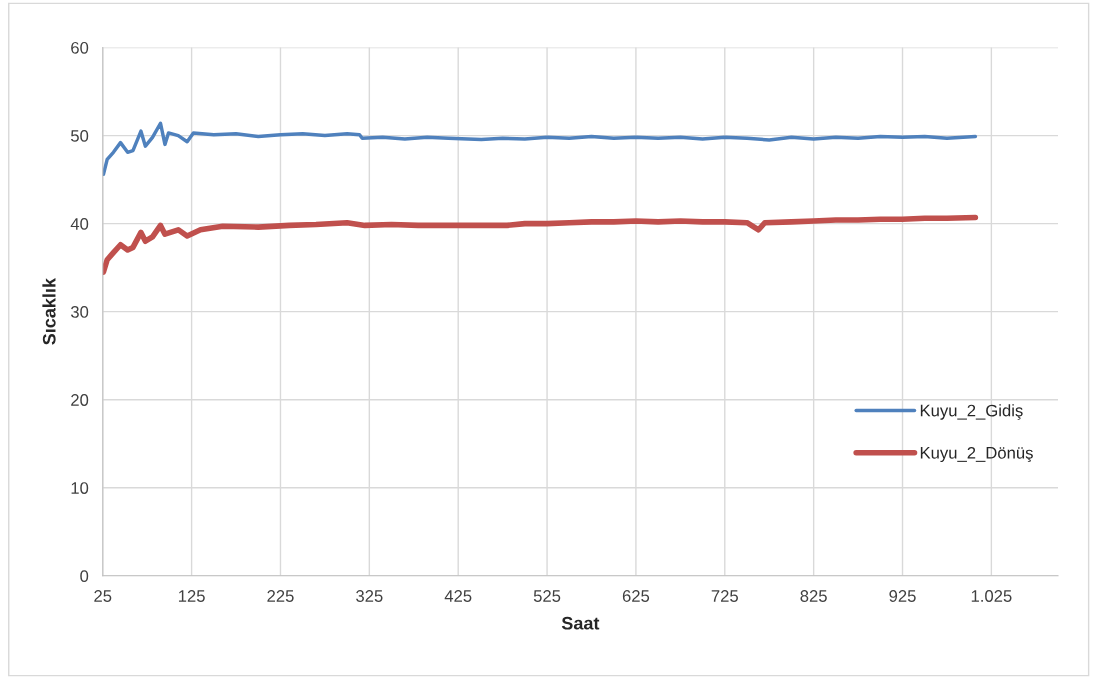 The height and width of the screenshot is (679, 1093). Describe the element at coordinates (191, 596) in the screenshot. I see `x-tick-label: 125` at that location.